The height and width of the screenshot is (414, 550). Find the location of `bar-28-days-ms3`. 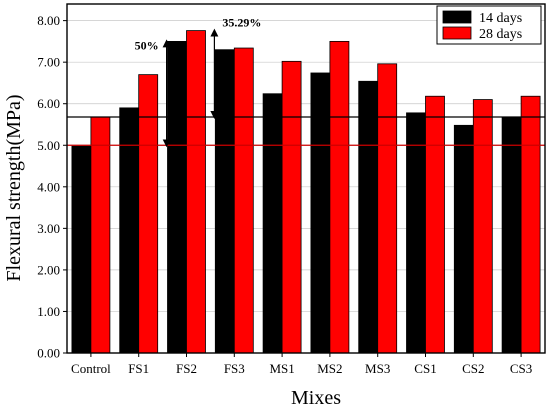

bar-28-days-ms3 is located at coordinates (387, 208).